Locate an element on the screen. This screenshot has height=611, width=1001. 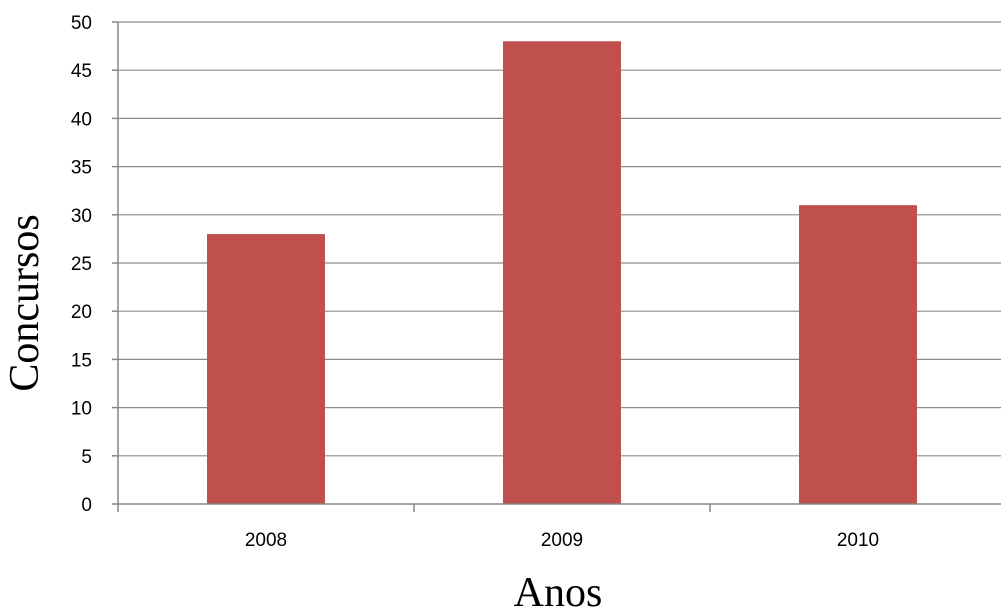
y-tick-label: 0 is located at coordinates (86, 505).